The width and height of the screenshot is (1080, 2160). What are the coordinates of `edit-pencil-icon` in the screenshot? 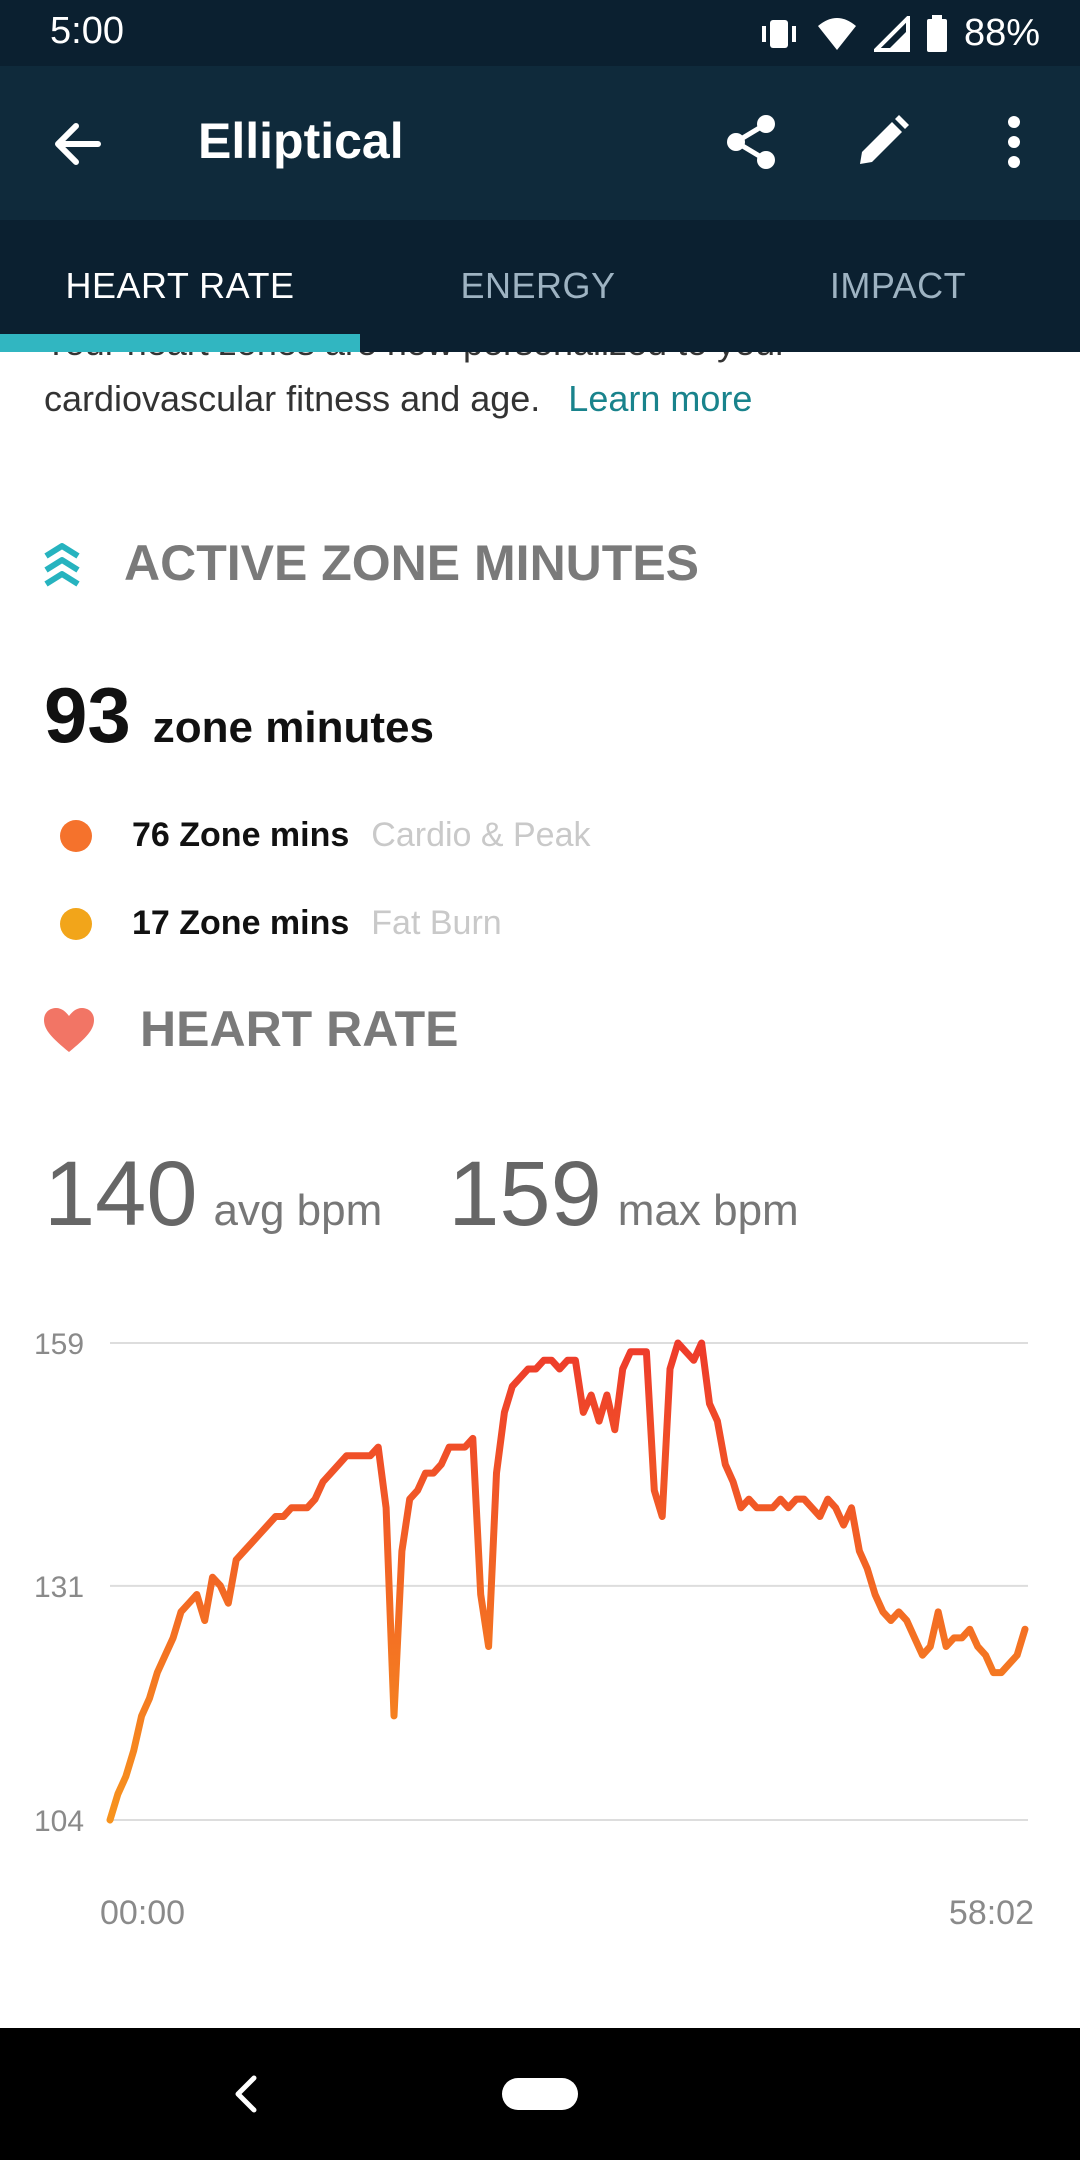 It's located at (882, 142).